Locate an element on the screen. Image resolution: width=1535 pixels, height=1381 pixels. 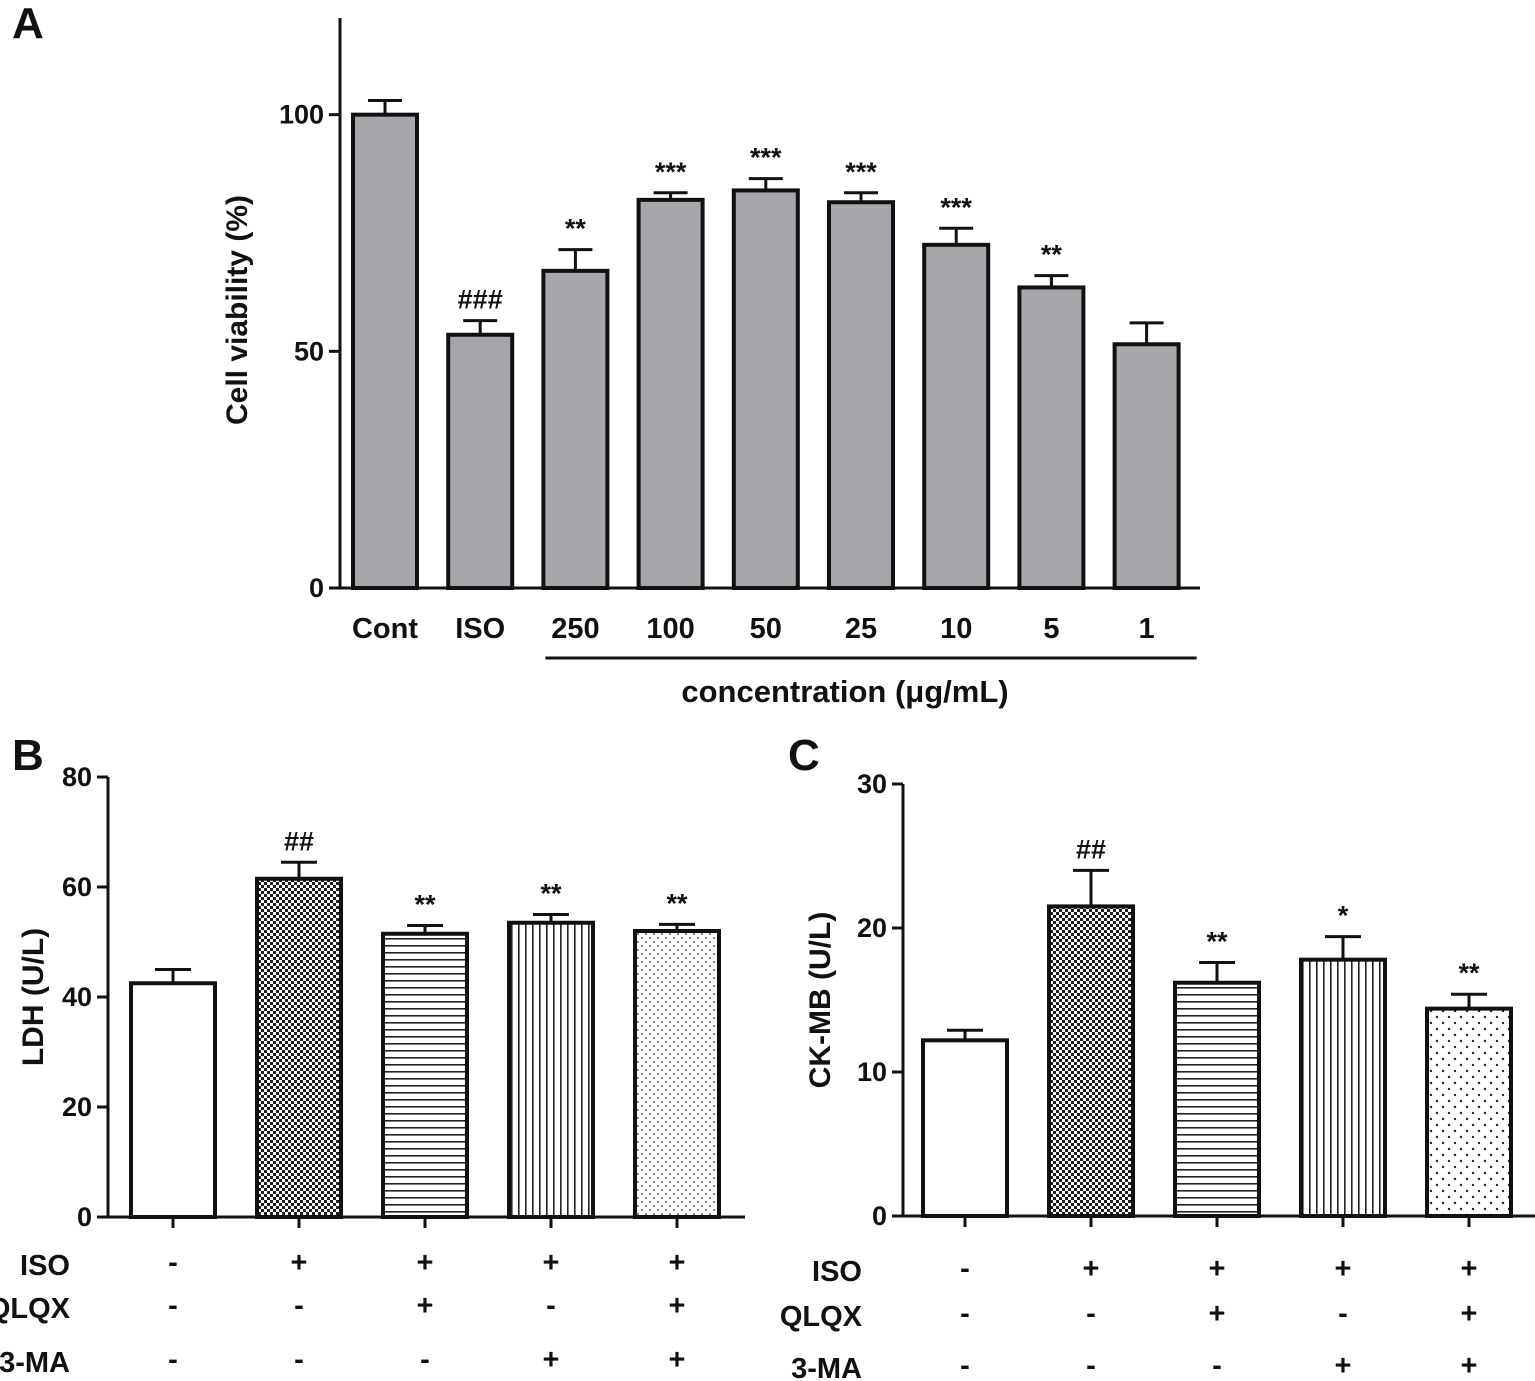
y-tick-label: 60 is located at coordinates (77, 887).